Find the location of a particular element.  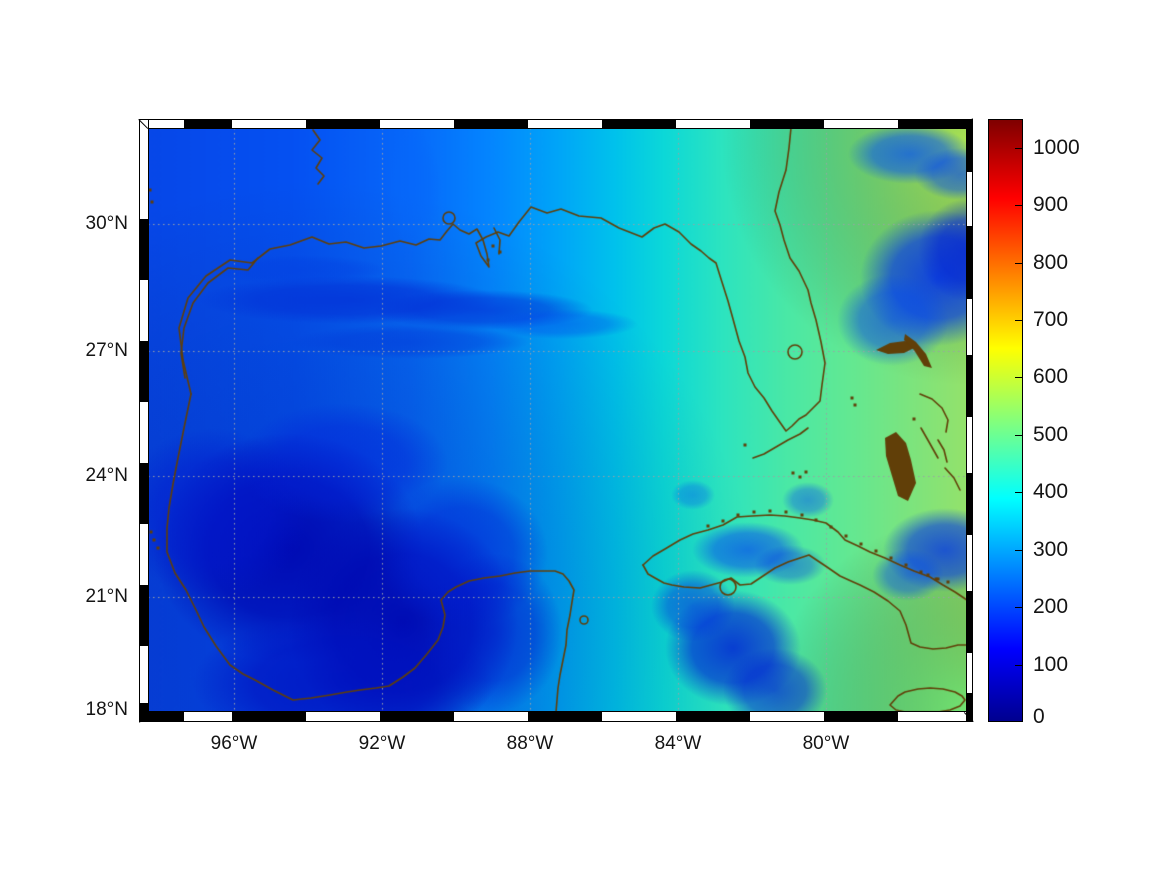

y-tick-label-21N: 21°N is located at coordinates (106, 596).